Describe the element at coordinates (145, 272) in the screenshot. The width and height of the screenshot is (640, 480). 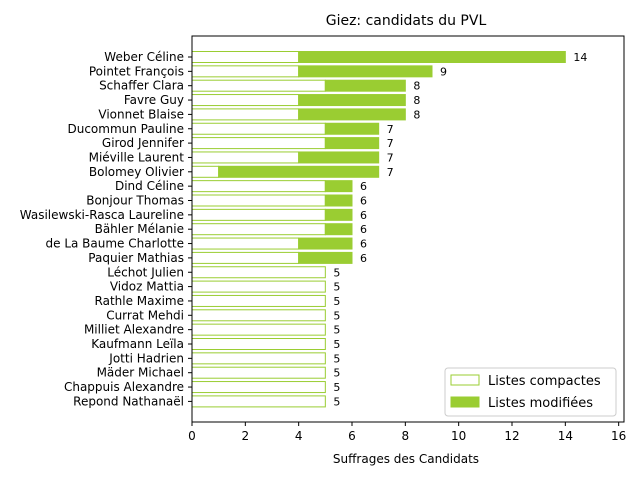
I see `category-label: Léchot Julien` at that location.